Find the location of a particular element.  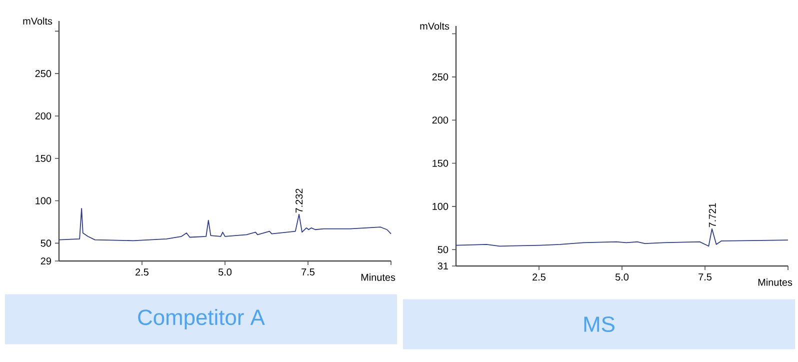

text: MS is located at coordinates (599, 324).